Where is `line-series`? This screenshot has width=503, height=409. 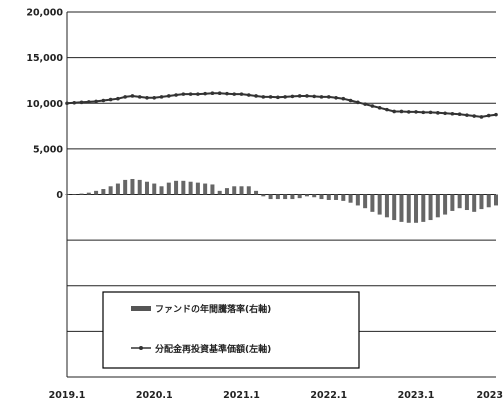
line-series is located at coordinates (281, 105).